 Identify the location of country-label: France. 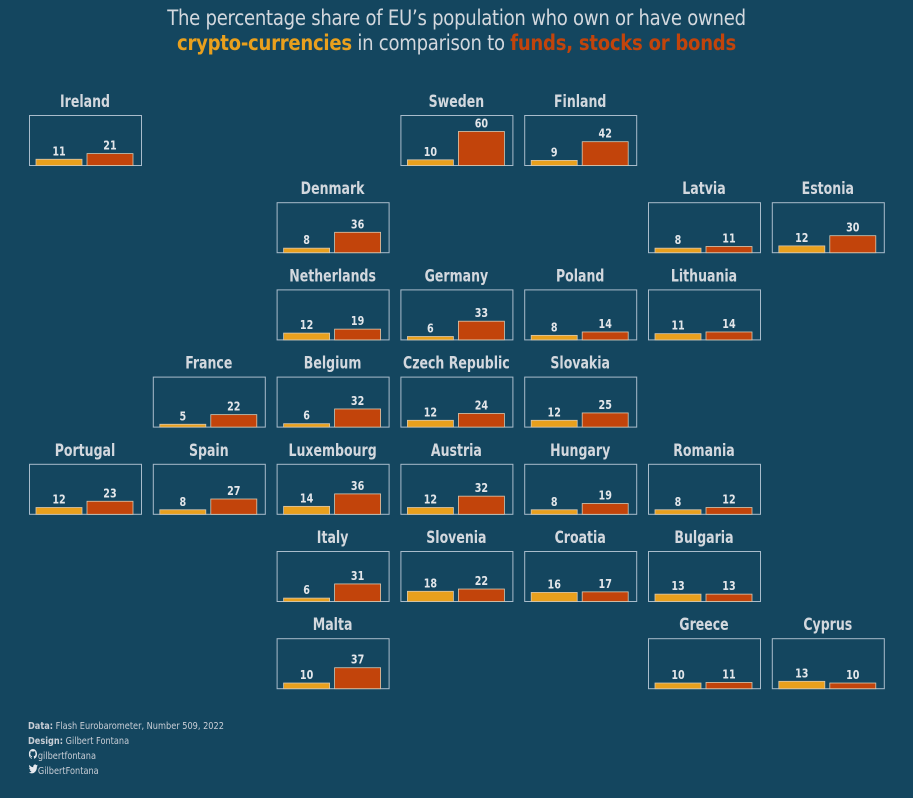
(208, 363).